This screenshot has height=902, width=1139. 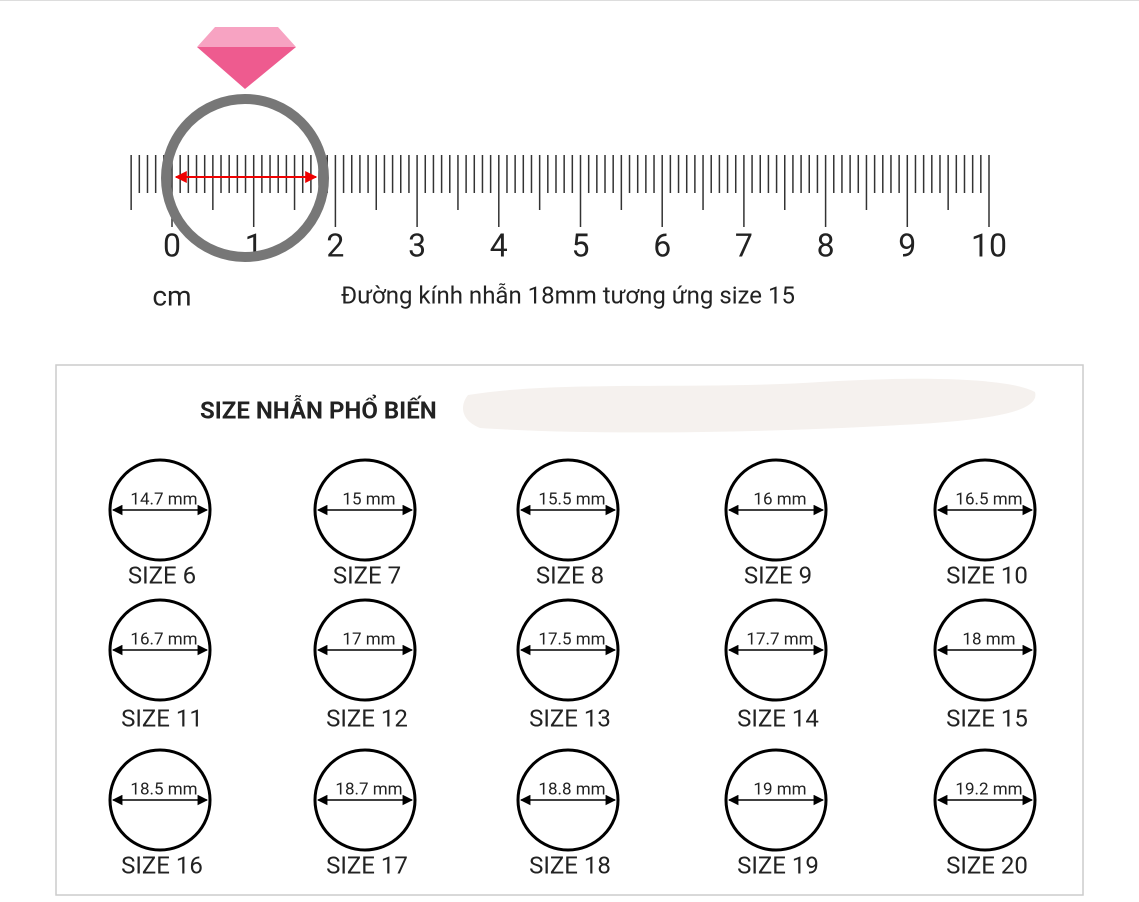 What do you see at coordinates (162, 865) in the screenshot?
I see `ring-size: SIZE 16` at bounding box center [162, 865].